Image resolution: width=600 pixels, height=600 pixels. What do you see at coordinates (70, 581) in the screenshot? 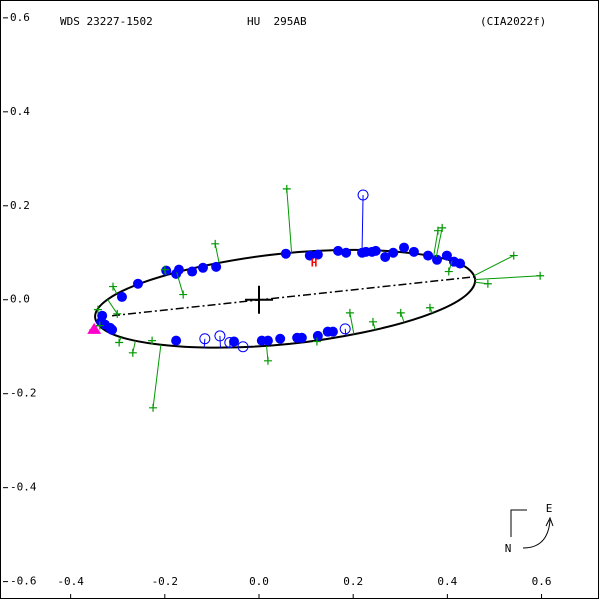
I see `x-tick-label: -0.4` at bounding box center [70, 581].